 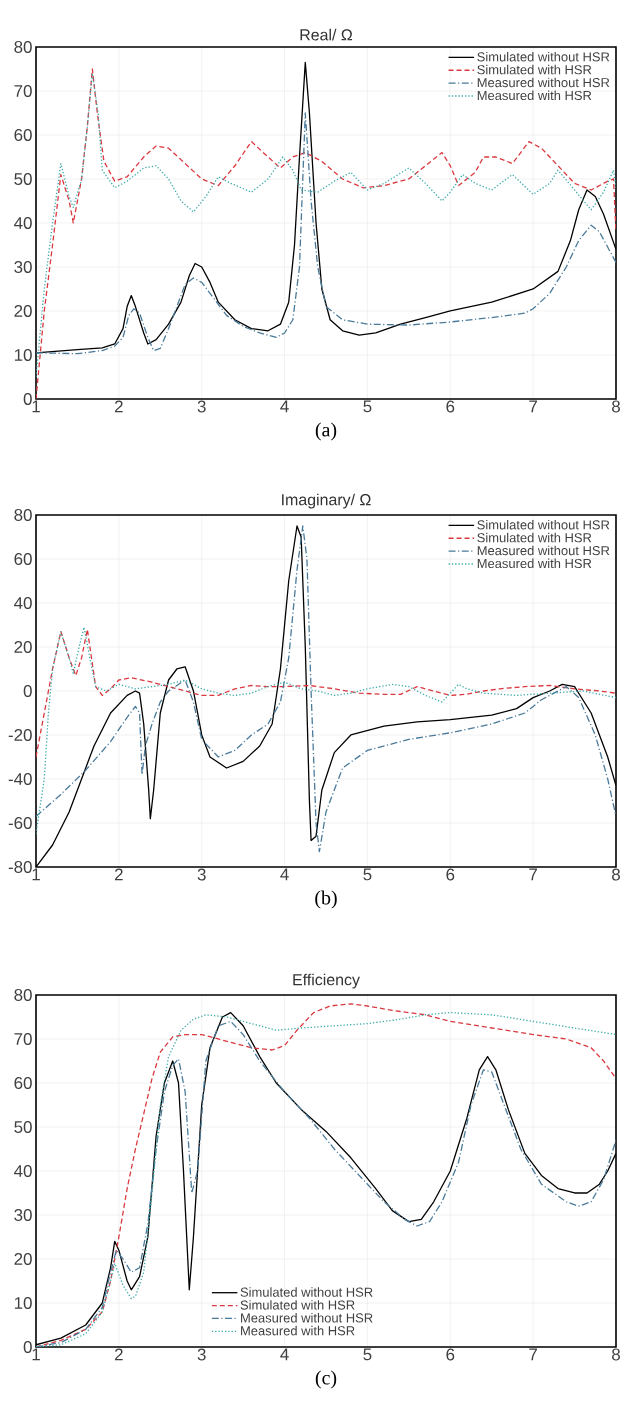 I want to click on y-tick-label: -60, so click(x=20, y=823).